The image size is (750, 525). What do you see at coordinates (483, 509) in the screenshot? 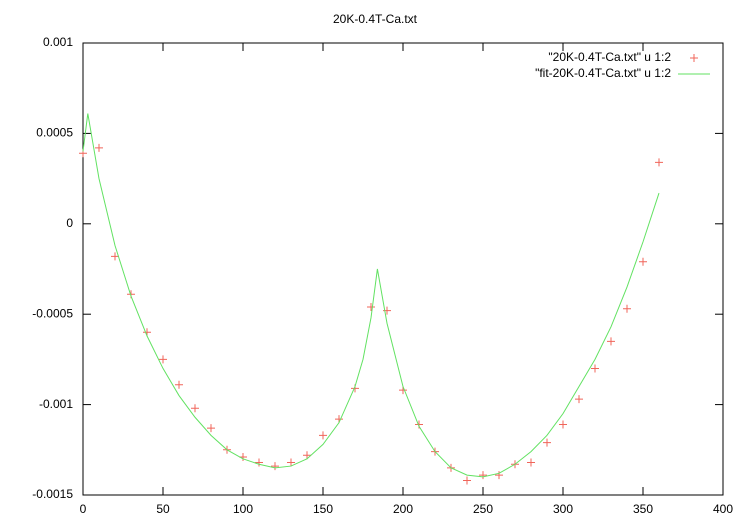
I see `x-tick-label: 250` at bounding box center [483, 509].